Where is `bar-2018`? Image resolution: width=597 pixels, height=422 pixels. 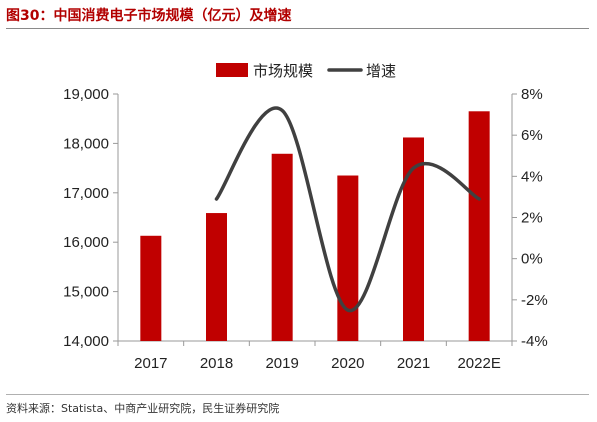
bar-2018 is located at coordinates (216, 277).